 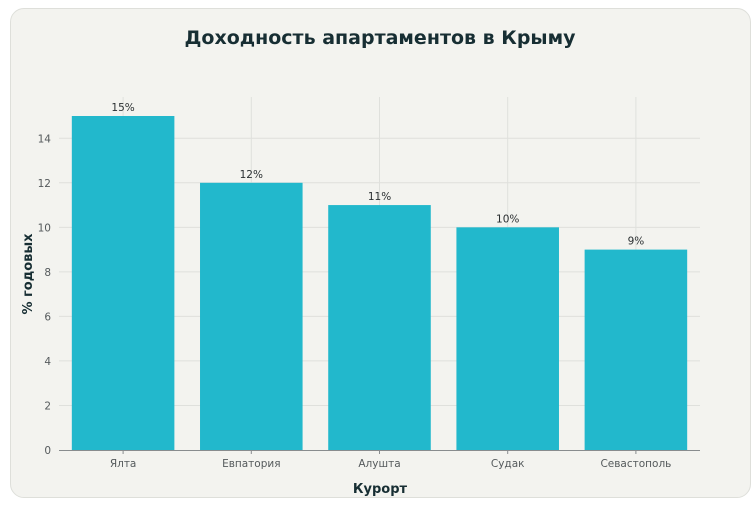 What do you see at coordinates (45, 295) in the screenshot?
I see `y-axis-ticks: 0 2 4 6 8 10 12 14` at bounding box center [45, 295].